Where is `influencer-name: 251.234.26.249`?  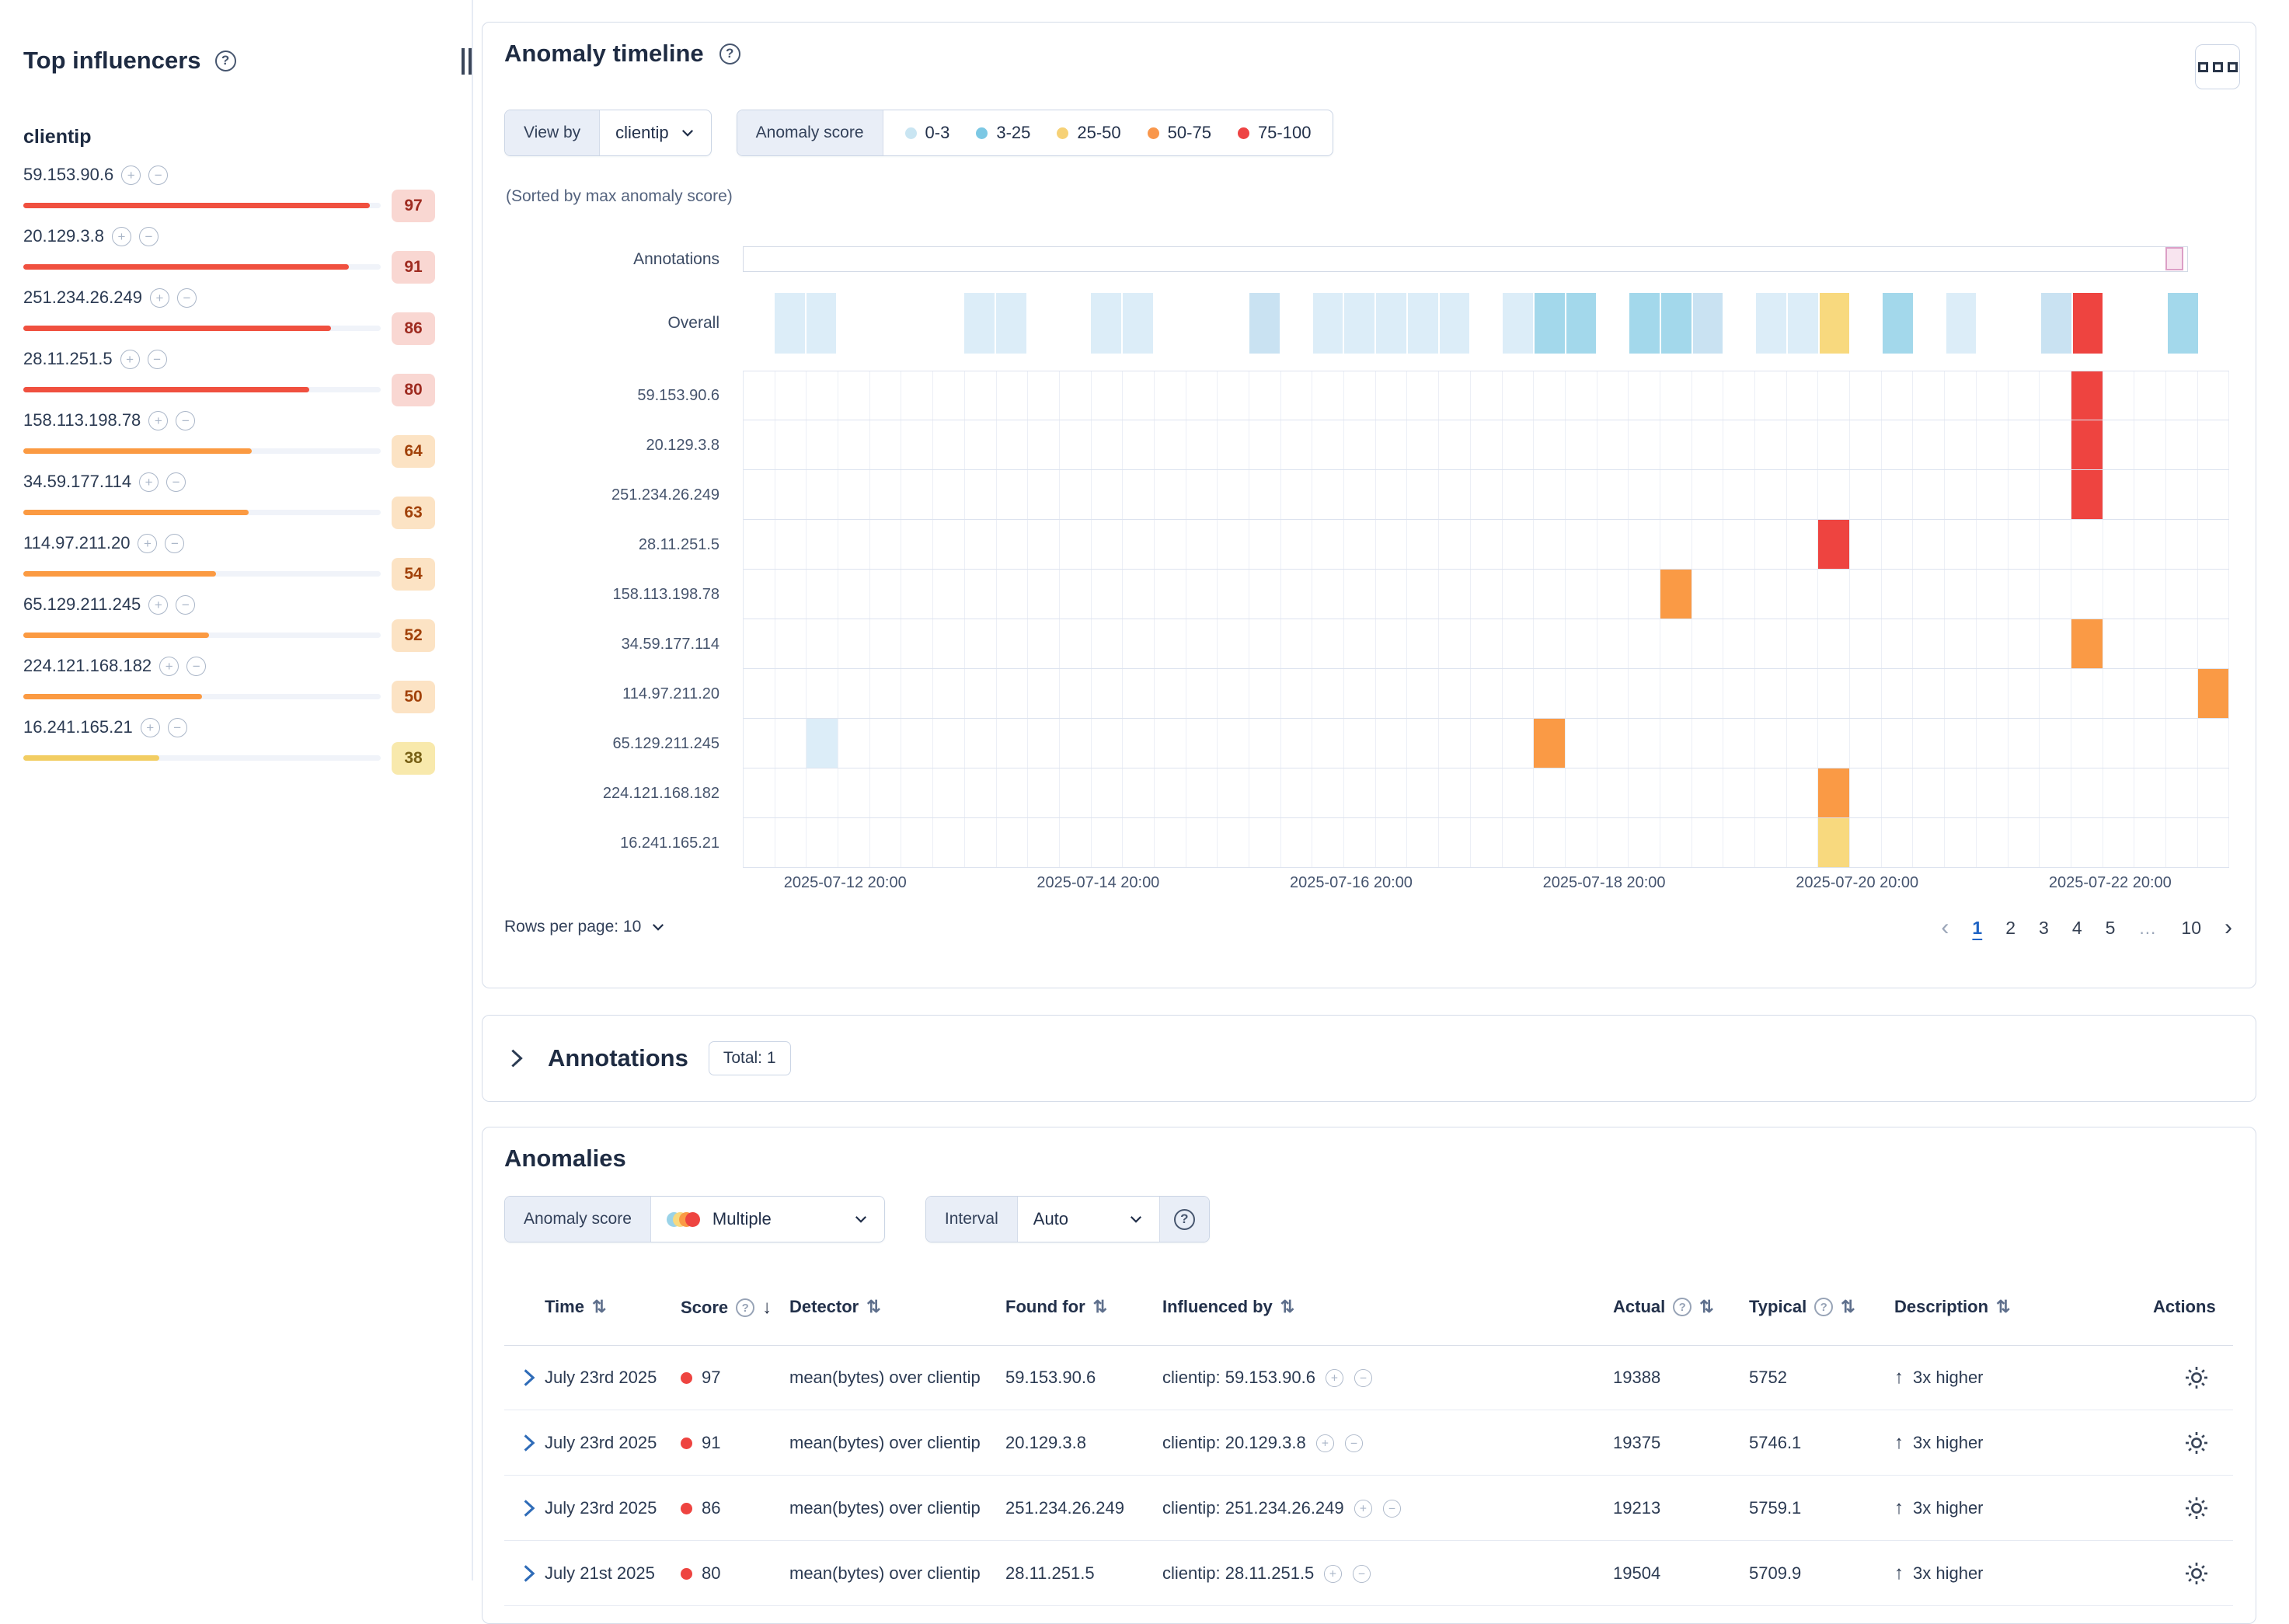 influencer-name: 251.234.26.249 is located at coordinates (82, 297).